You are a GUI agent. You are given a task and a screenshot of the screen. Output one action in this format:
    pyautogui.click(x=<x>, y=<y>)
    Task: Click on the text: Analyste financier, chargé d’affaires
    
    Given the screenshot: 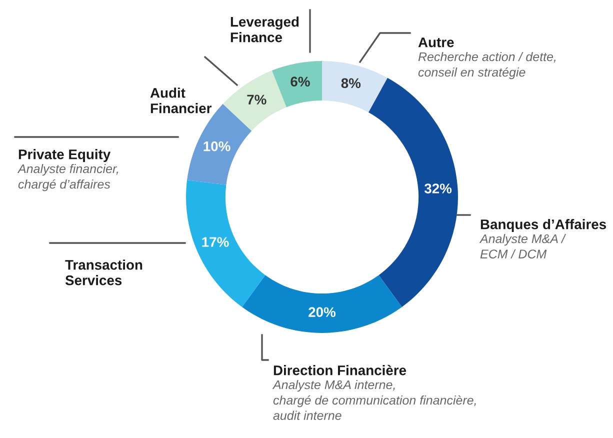 What is the action you would take?
    pyautogui.click(x=67, y=178)
    